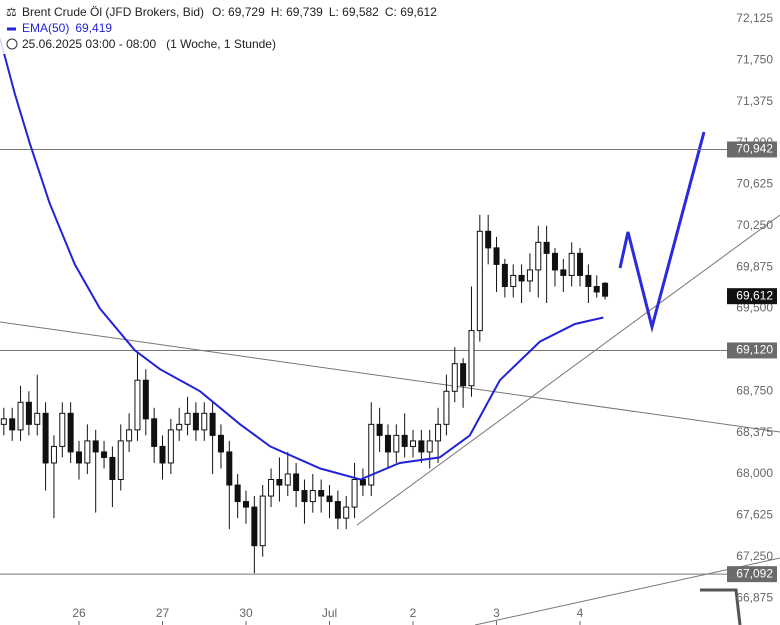  I want to click on ohlc: C: 69,612, so click(411, 12).